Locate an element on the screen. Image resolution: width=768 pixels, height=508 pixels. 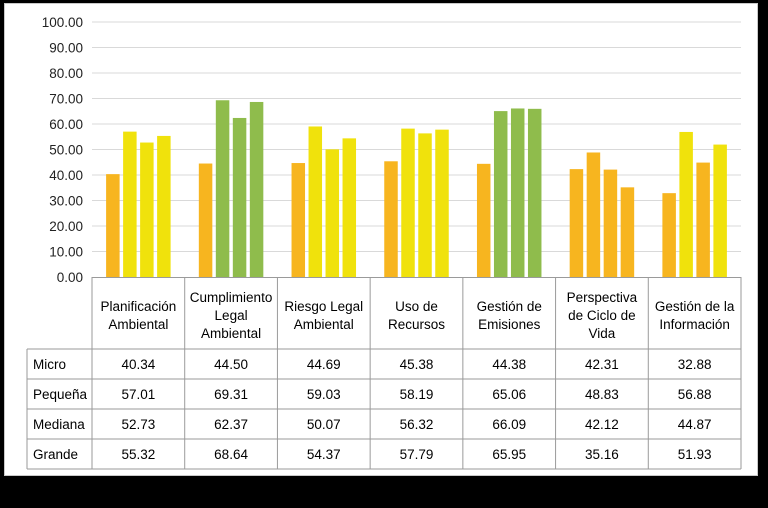
category-label-gestion-de-emisiones: Gestión de Emisiones is located at coordinates (509, 315).